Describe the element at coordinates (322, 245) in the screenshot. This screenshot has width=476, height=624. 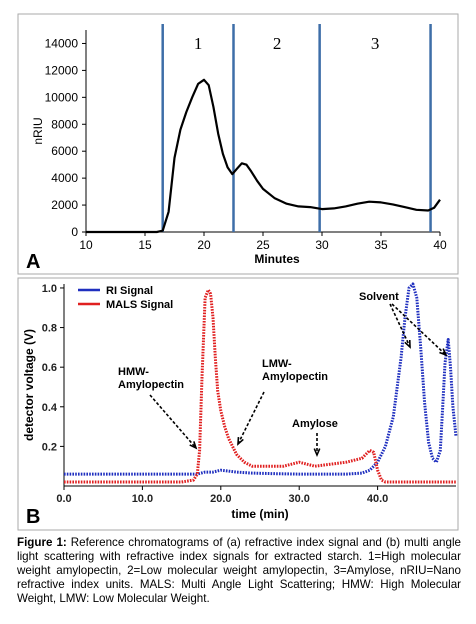
I see `x-tick-label: 30` at that location.